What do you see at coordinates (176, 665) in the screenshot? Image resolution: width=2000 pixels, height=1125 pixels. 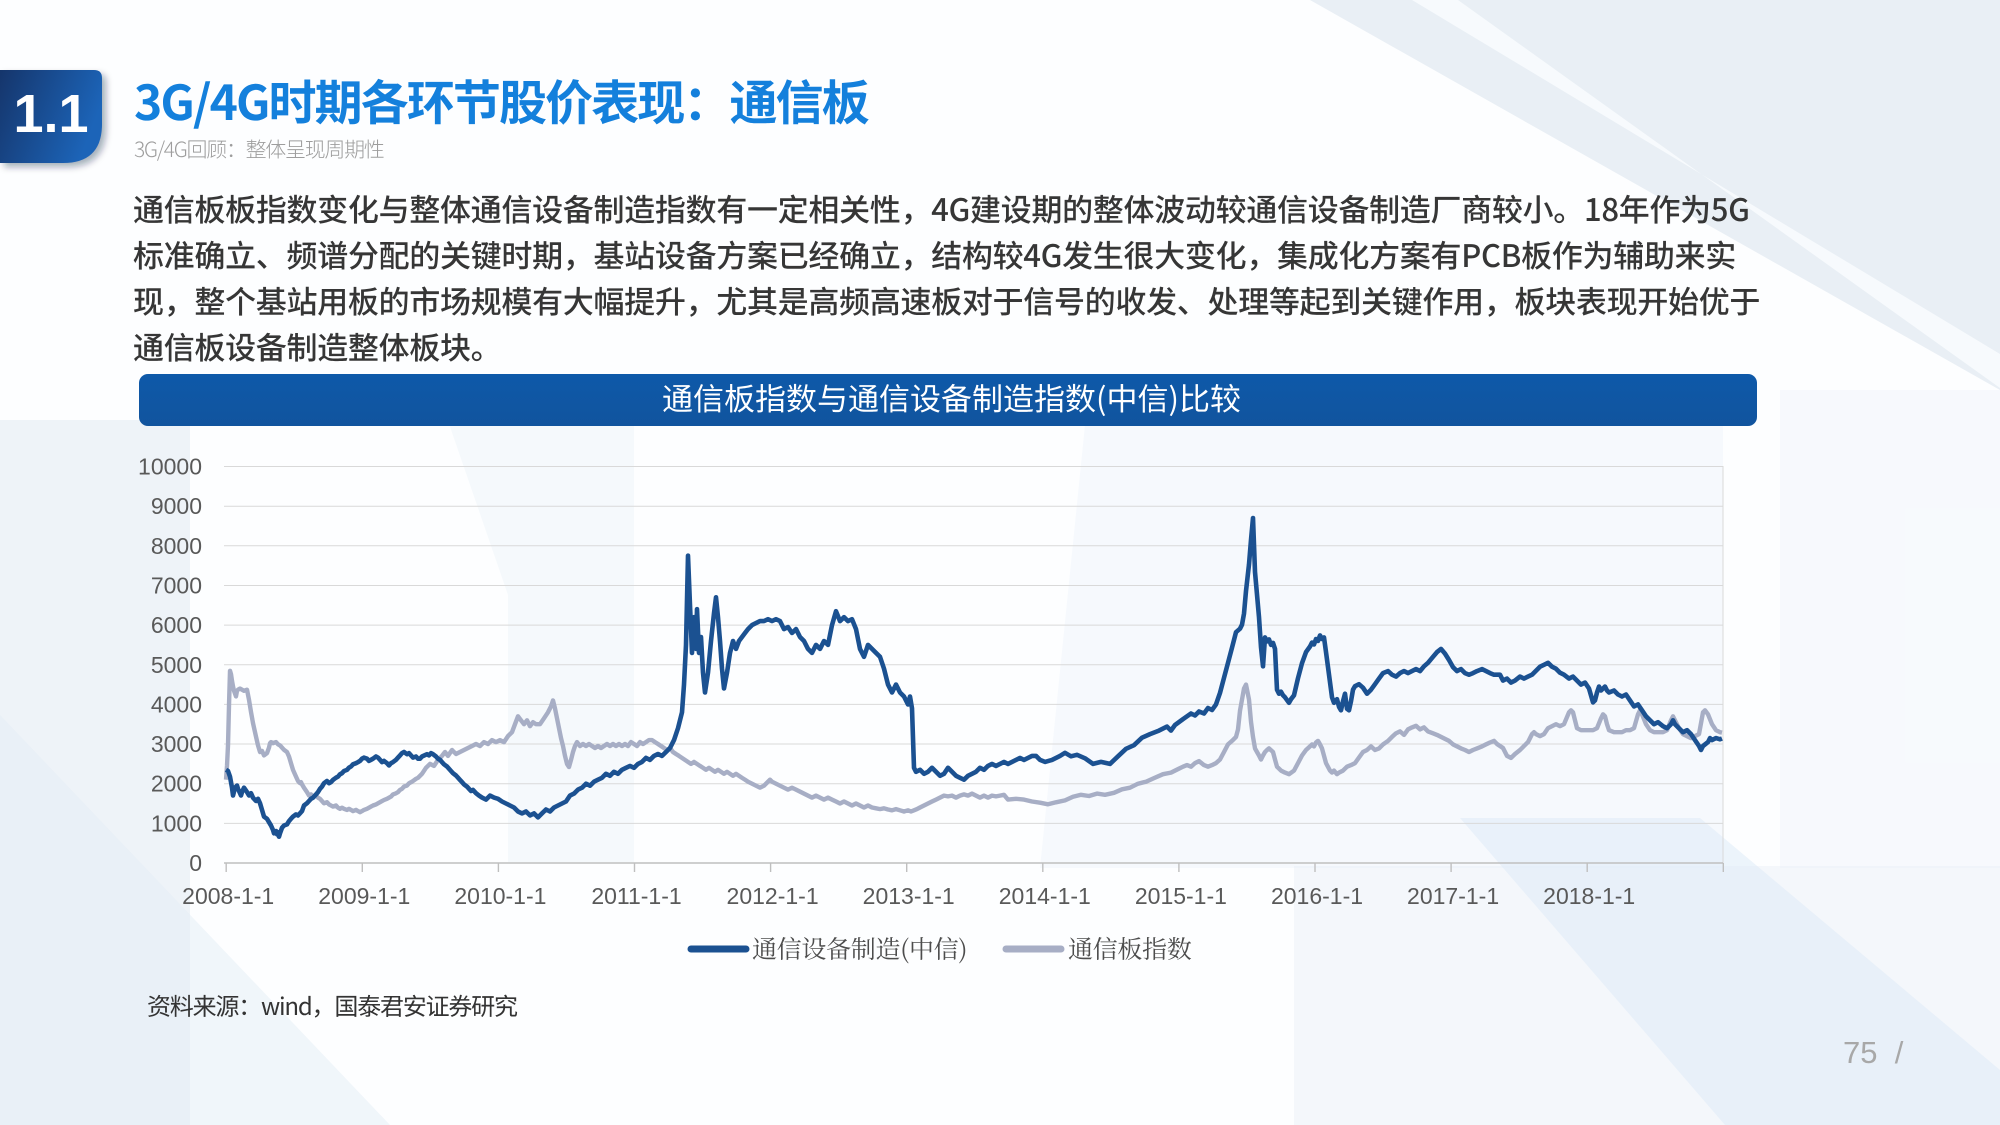 I see `svg-text: 5000` at bounding box center [176, 665].